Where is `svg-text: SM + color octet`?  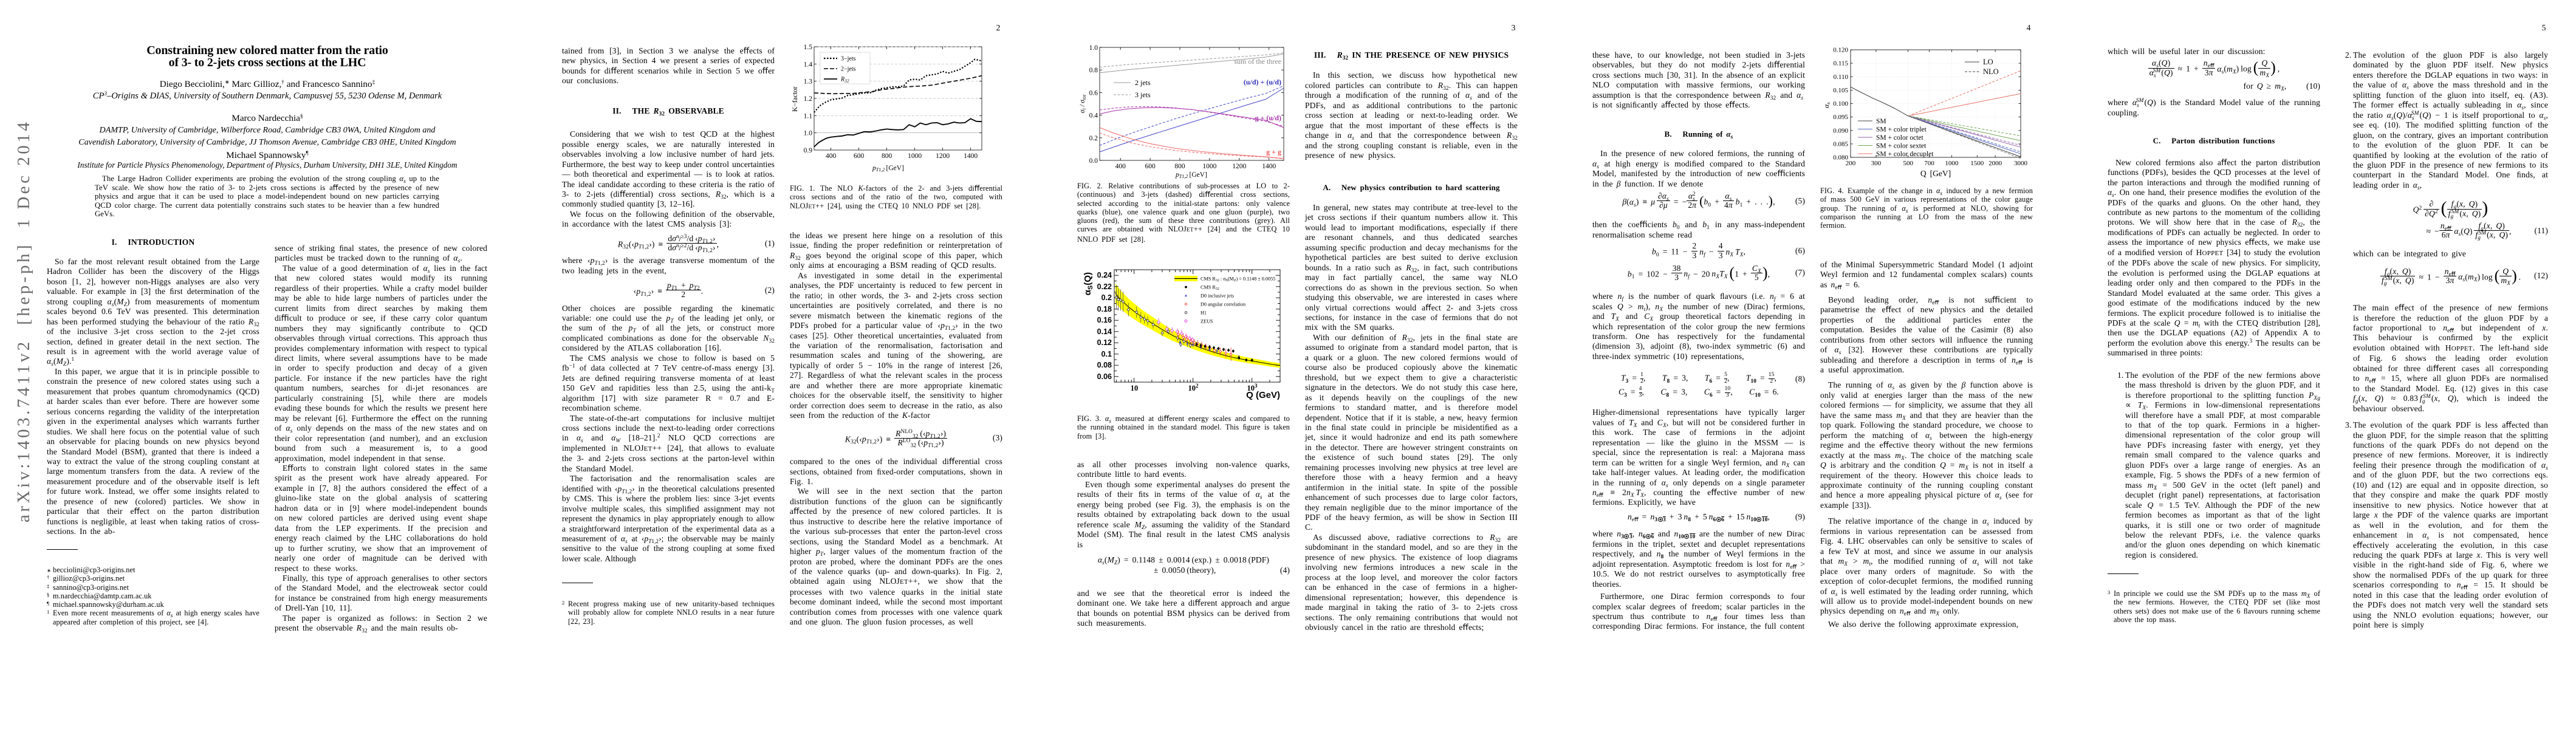
svg-text: SM + color octet is located at coordinates (1900, 138).